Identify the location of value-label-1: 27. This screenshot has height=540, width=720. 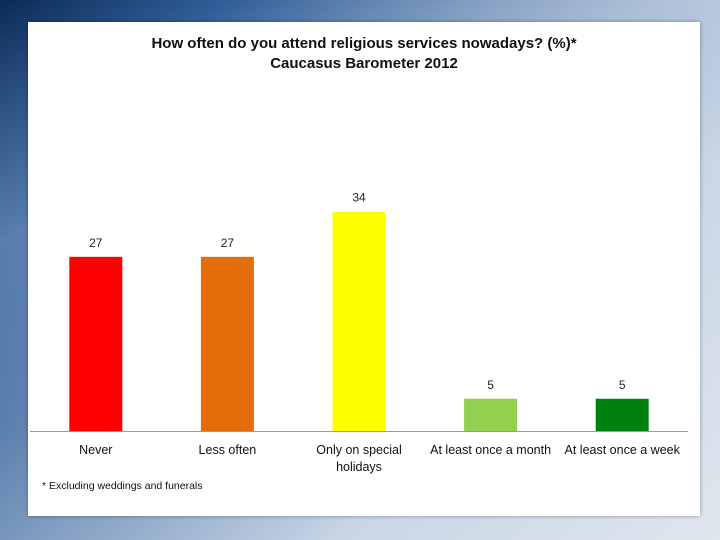
(96, 243).